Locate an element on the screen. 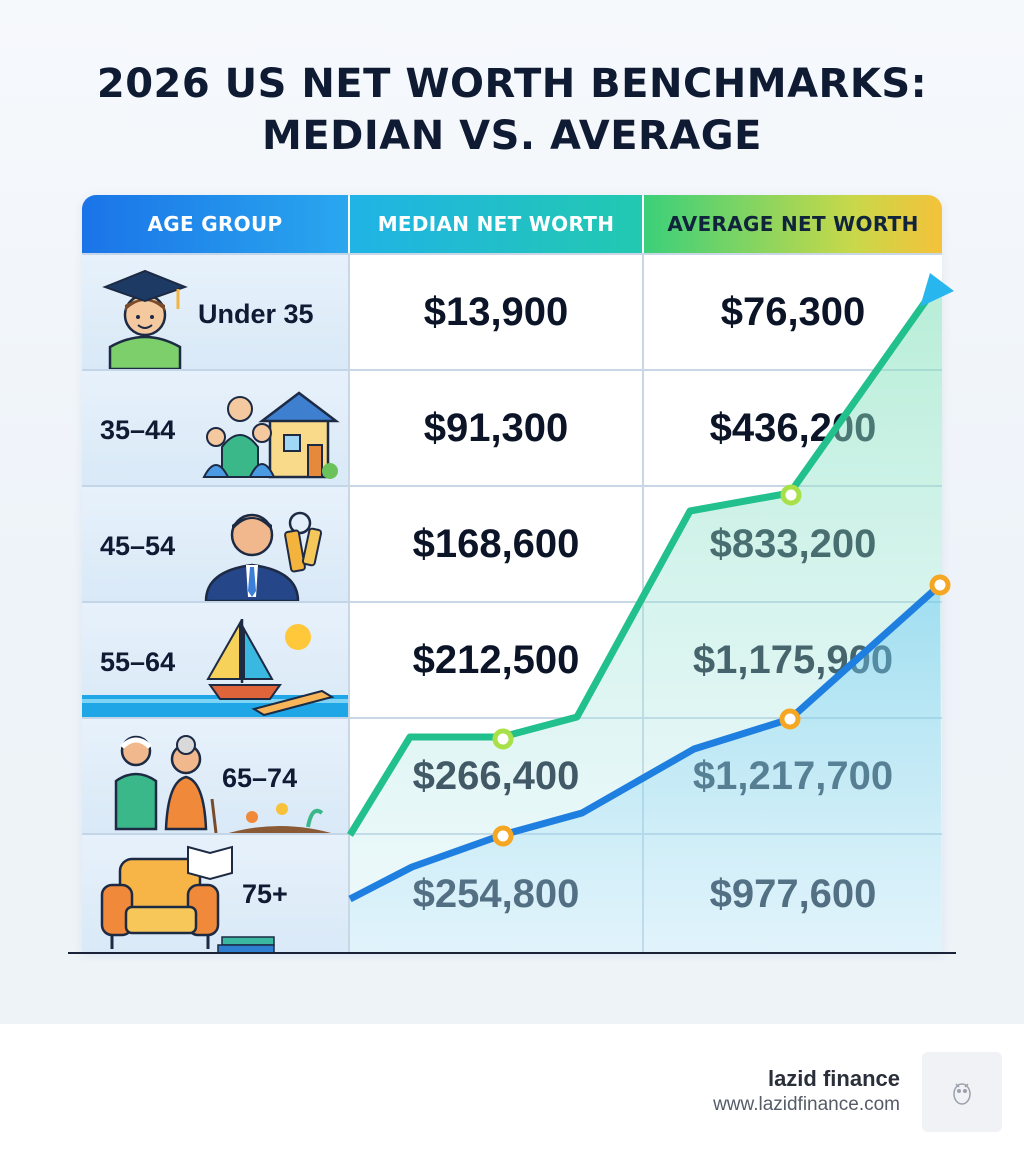 Image resolution: width=1024 pixels, height=1154 pixels. age-cell-row-5: 65–74 is located at coordinates (215, 776).